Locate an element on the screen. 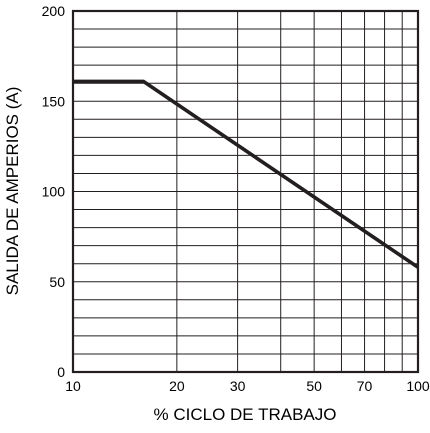 The width and height of the screenshot is (430, 433). x-tick-label: 10 is located at coordinates (73, 386).